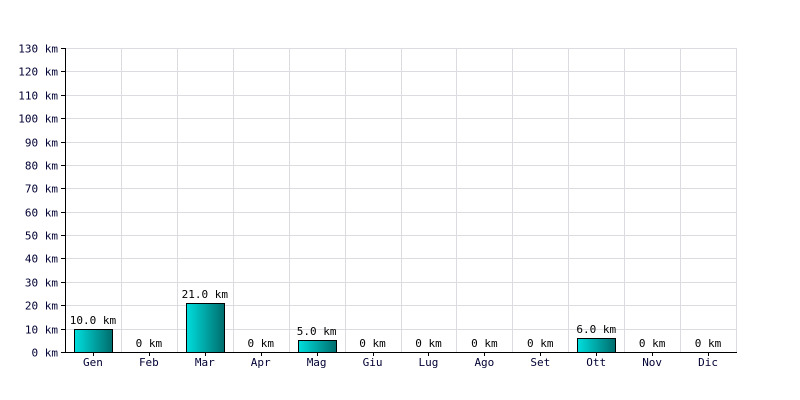 The height and width of the screenshot is (400, 800). I want to click on y-tick-label: 20 km, so click(41, 306).